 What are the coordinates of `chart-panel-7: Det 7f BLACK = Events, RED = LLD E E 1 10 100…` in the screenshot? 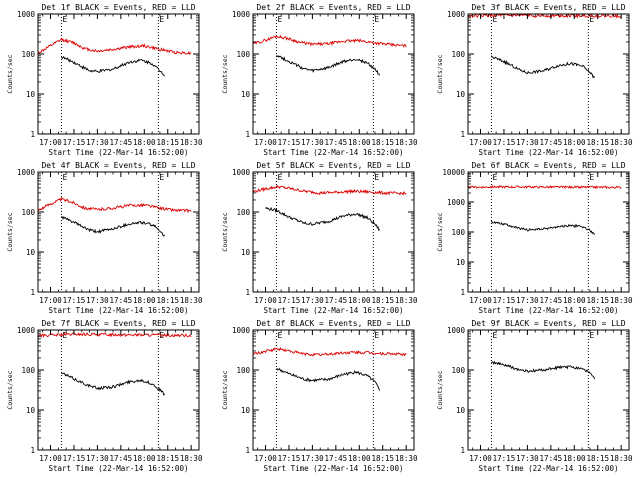 It's located at (104, 396).